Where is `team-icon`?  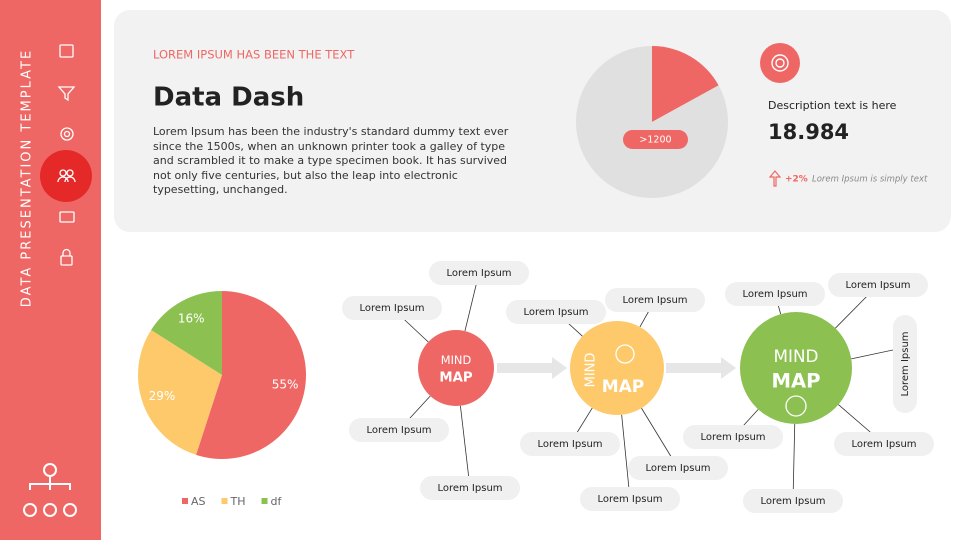 team-icon is located at coordinates (66, 176).